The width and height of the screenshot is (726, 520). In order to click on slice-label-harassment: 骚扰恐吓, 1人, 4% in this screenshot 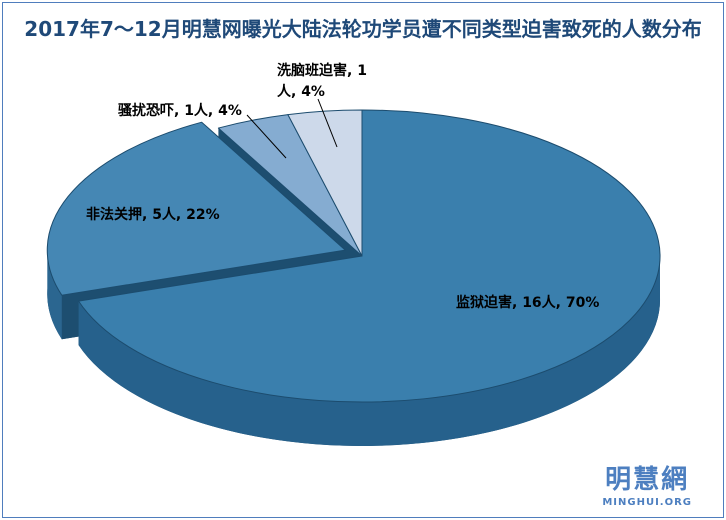, I will do `click(180, 111)`.